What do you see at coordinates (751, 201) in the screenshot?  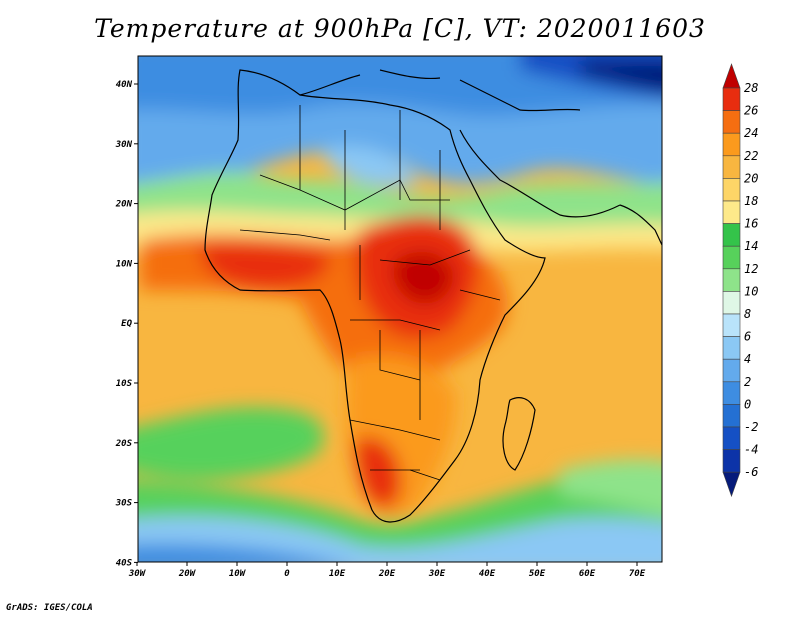 I see `colorbar-label: 18` at bounding box center [751, 201].